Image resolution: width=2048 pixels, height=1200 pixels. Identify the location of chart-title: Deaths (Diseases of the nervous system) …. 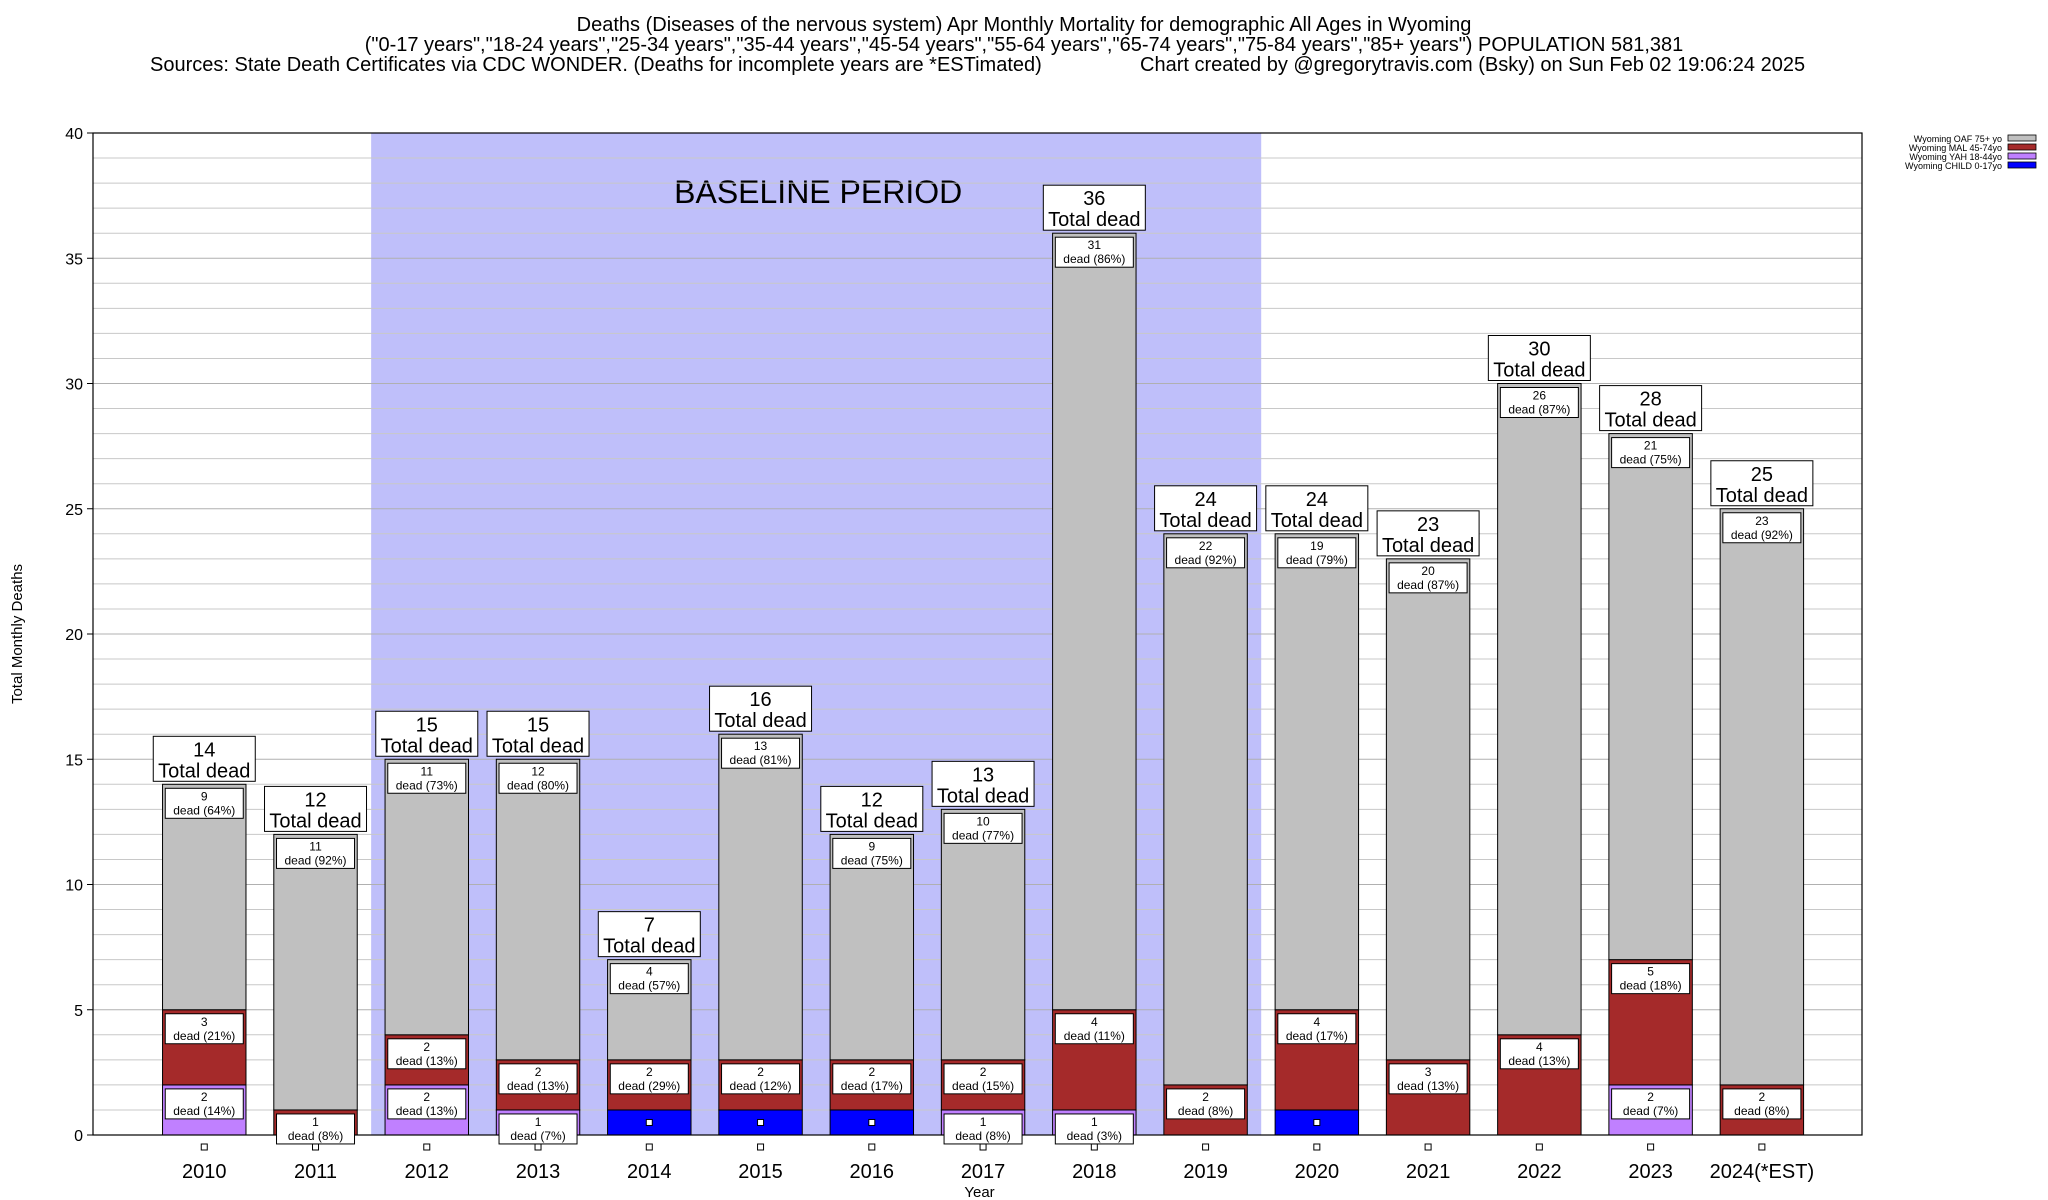
(1024, 25).